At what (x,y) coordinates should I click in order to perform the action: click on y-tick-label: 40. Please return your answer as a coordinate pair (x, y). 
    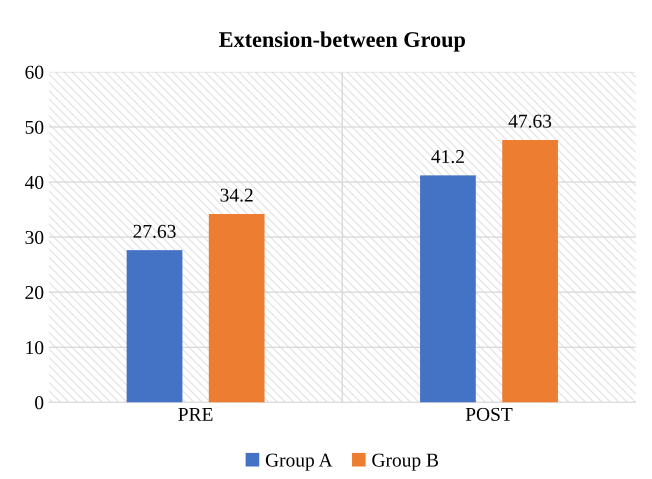
    Looking at the image, I should click on (34, 182).